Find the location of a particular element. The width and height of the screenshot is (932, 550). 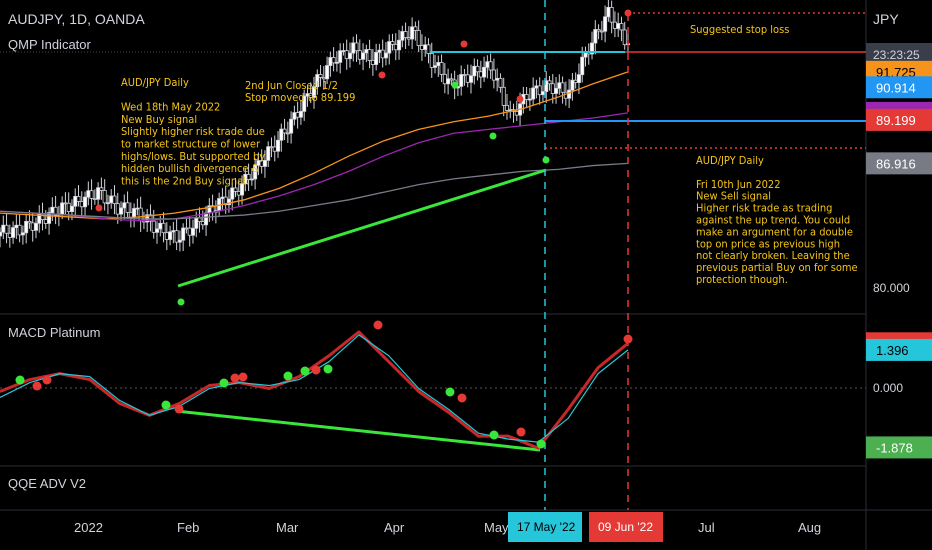

date-highlight-buy is located at coordinates (545, 527).